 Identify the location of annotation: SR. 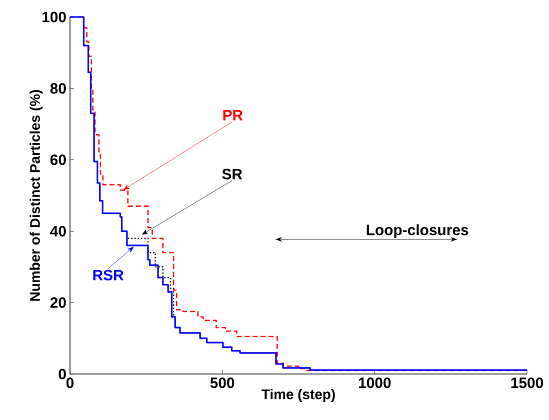
(232, 174).